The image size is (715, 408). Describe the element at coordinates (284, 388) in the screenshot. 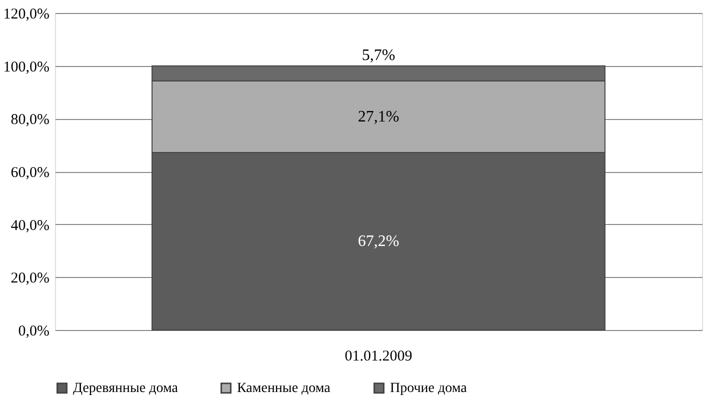

I see `legend-label: Каменные дома` at that location.